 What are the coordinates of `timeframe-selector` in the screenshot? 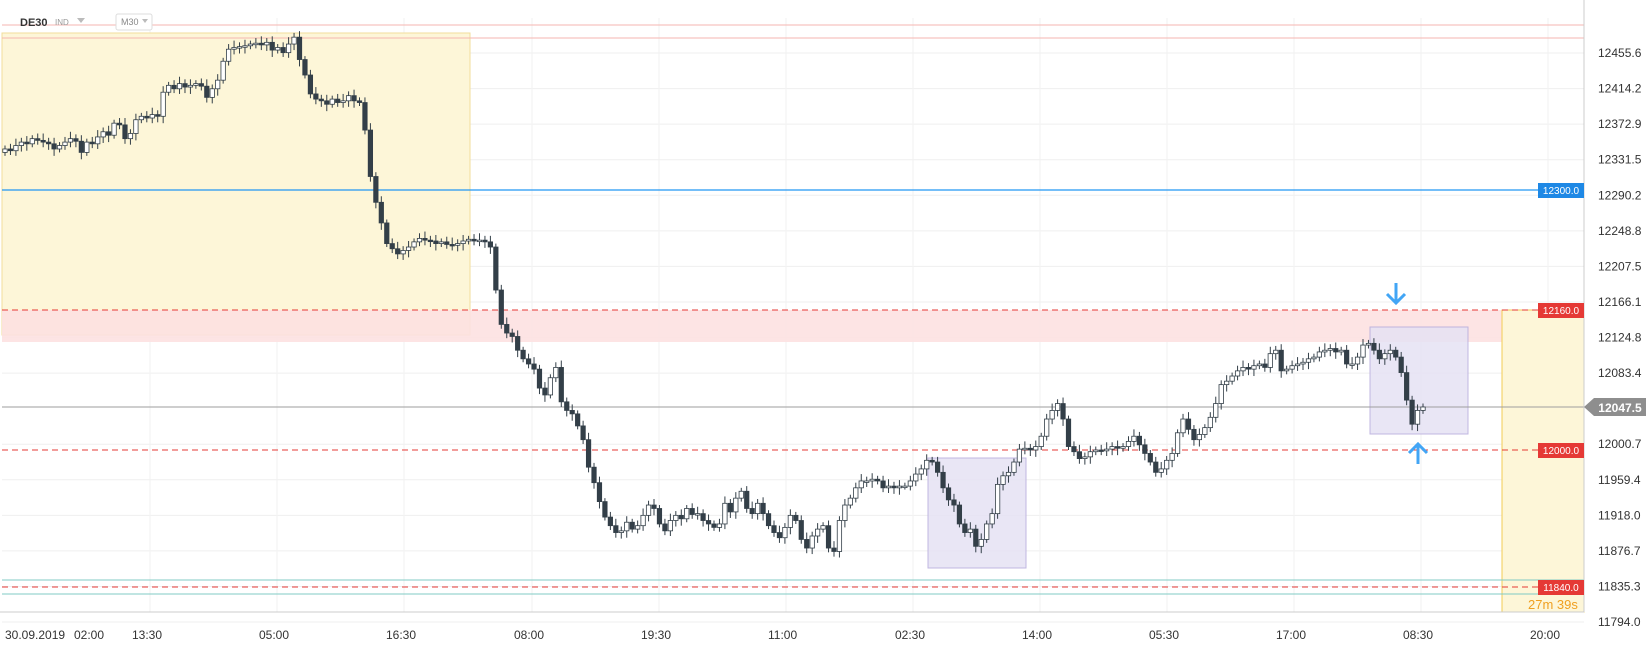 It's located at (134, 22).